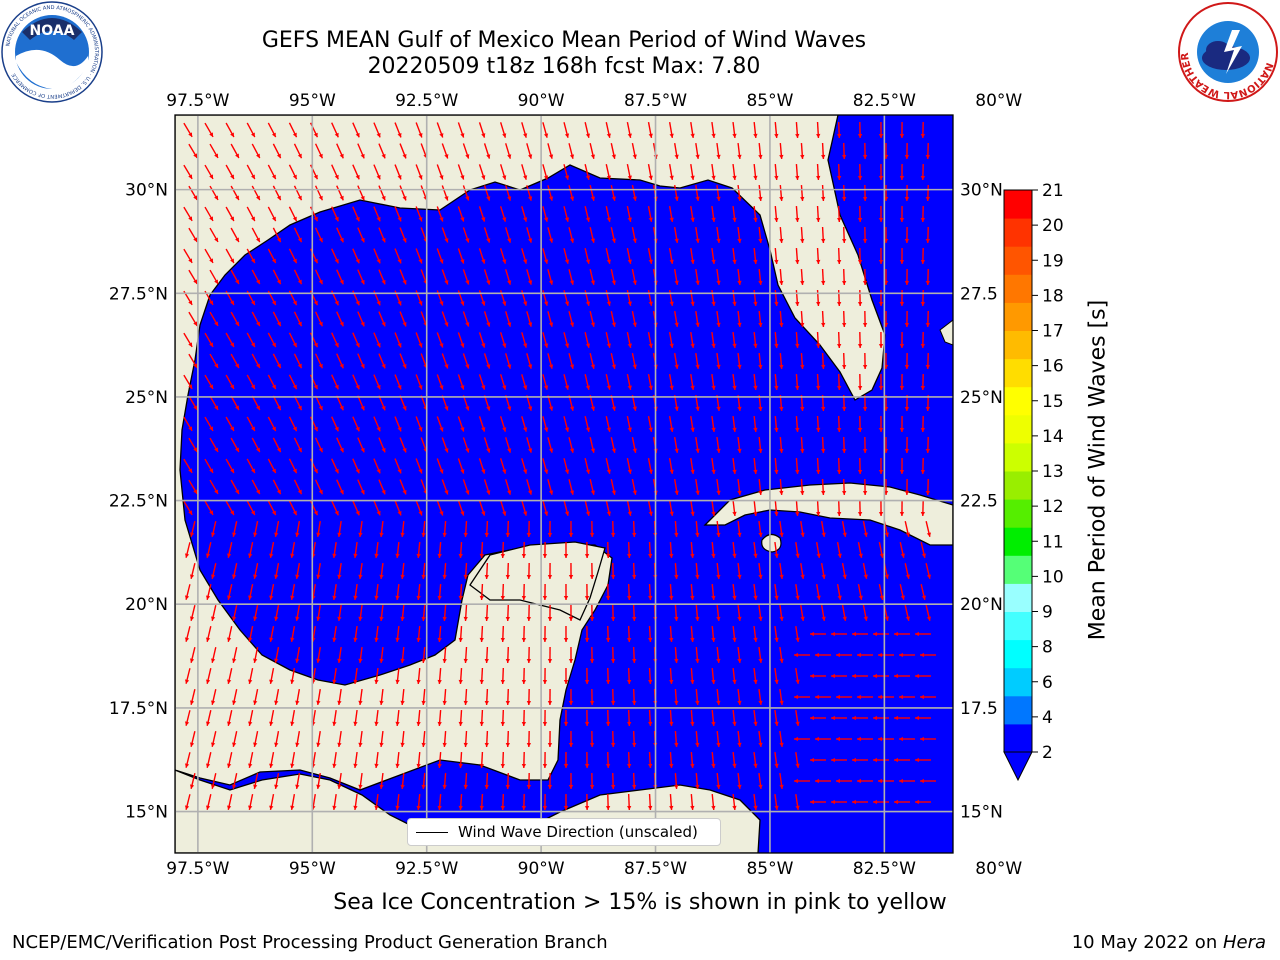  I want to click on lat-tick-left: 30°N, so click(146, 191).